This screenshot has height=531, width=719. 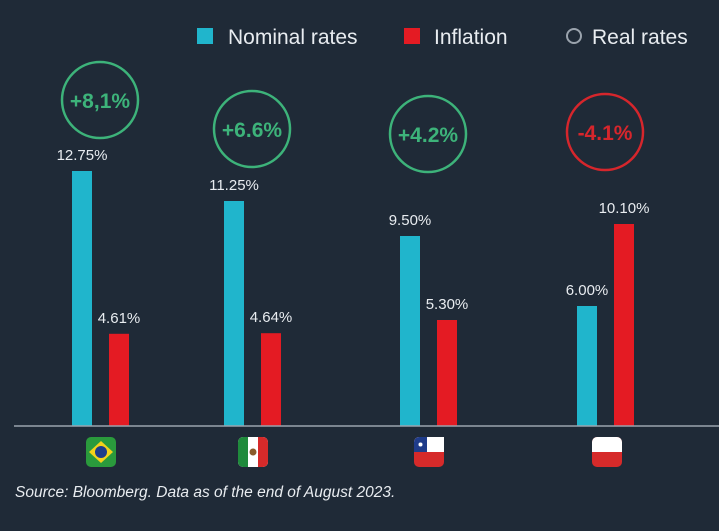 What do you see at coordinates (119, 318) in the screenshot?
I see `brazil-inflation-label: 4.61%` at bounding box center [119, 318].